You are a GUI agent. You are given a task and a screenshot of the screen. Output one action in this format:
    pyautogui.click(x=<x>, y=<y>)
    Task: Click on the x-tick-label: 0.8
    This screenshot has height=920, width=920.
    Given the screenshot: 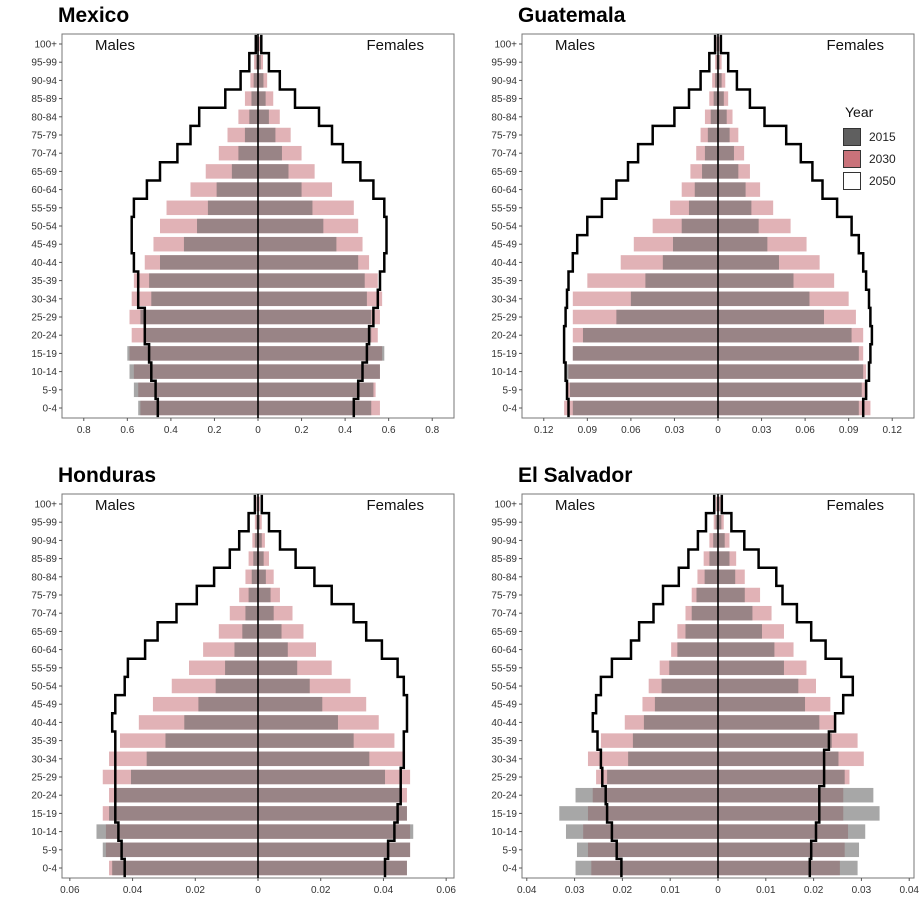 What is the action you would take?
    pyautogui.click(x=432, y=430)
    